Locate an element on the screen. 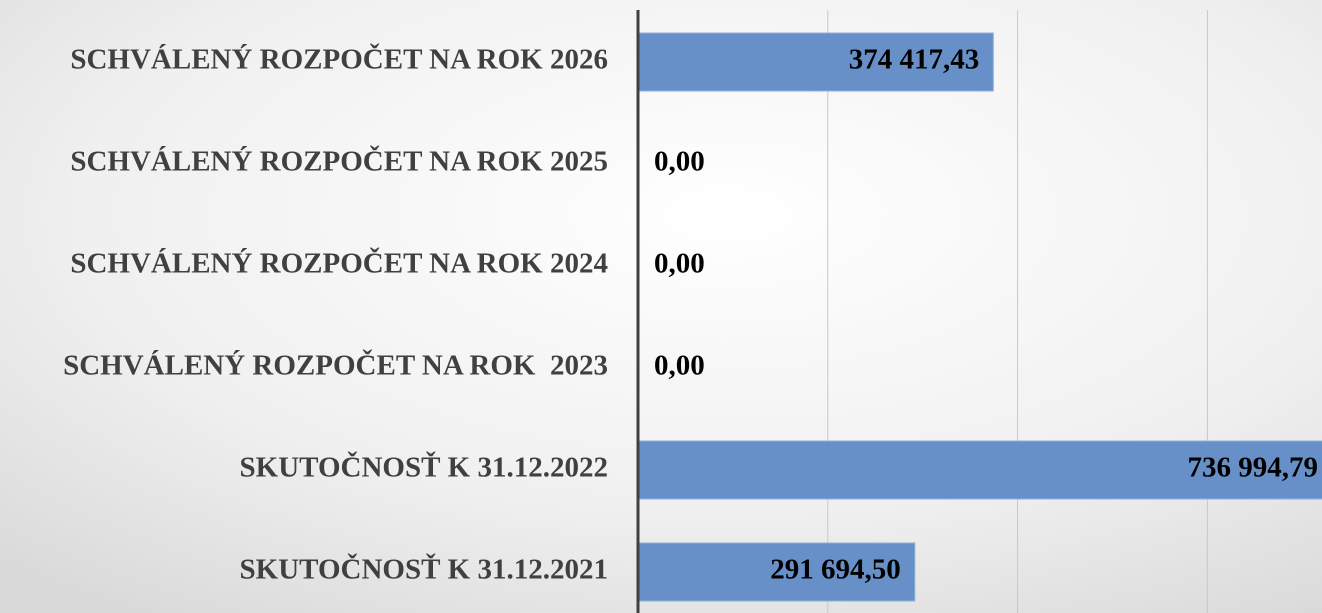 This screenshot has width=1322, height=613. value-label: 374 417,43 is located at coordinates (914, 60).